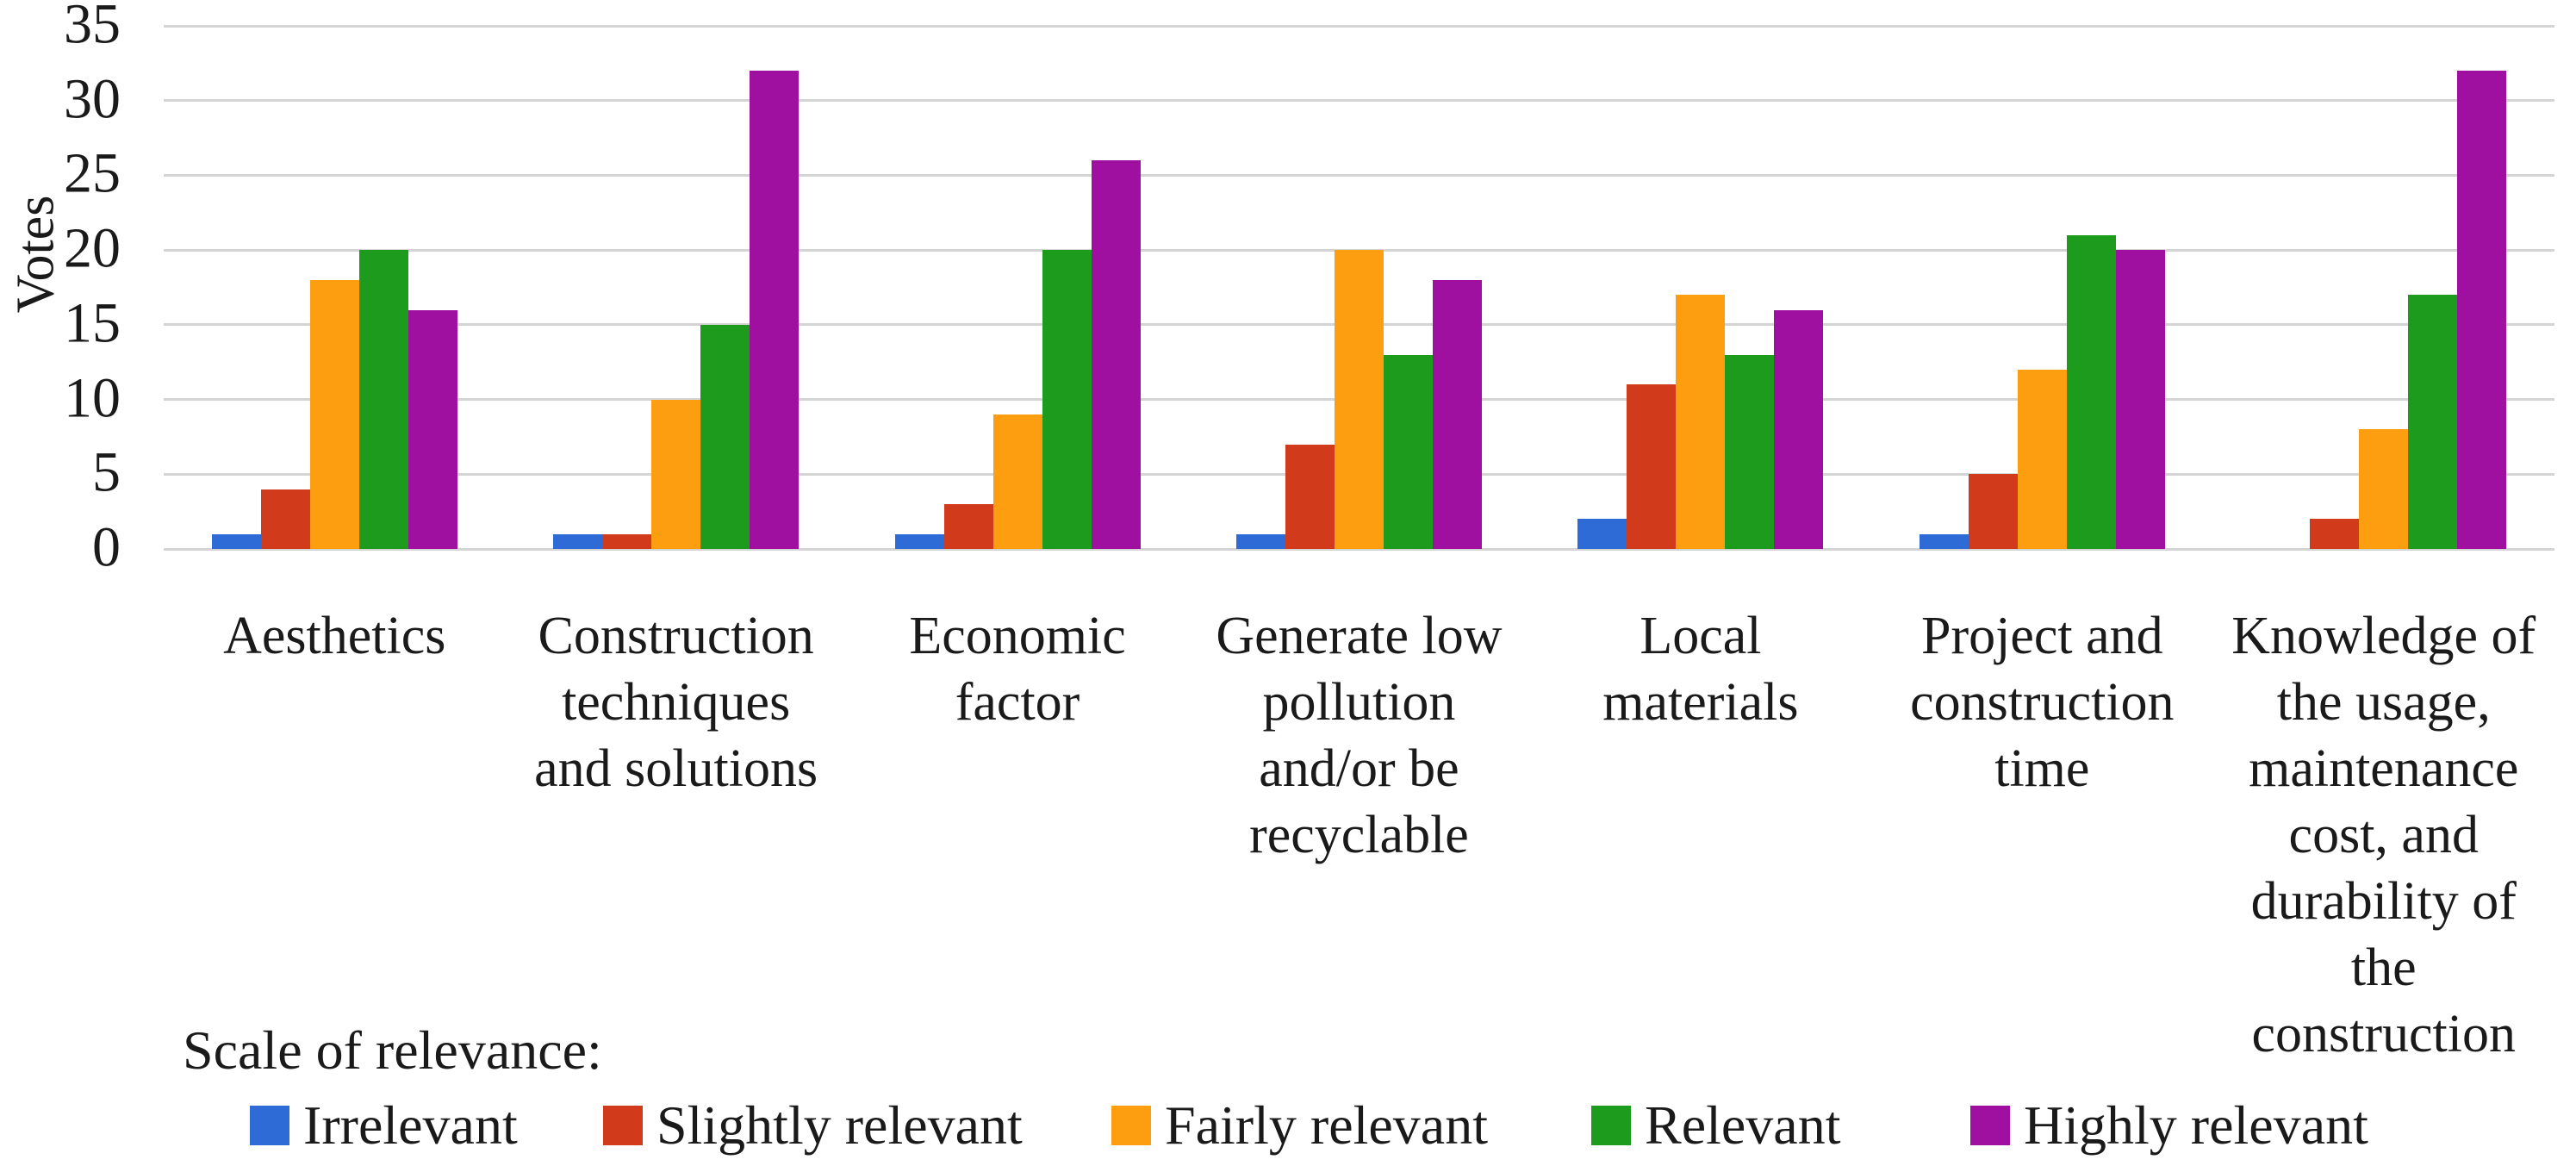 The width and height of the screenshot is (2576, 1172). What do you see at coordinates (92, 174) in the screenshot?
I see `y-tick-label: 25` at bounding box center [92, 174].